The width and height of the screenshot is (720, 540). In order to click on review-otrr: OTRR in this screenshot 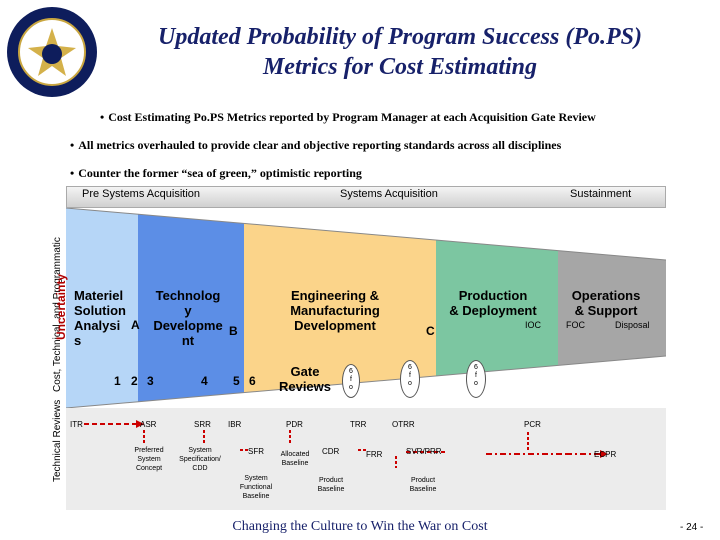, I will do `click(403, 424)`.